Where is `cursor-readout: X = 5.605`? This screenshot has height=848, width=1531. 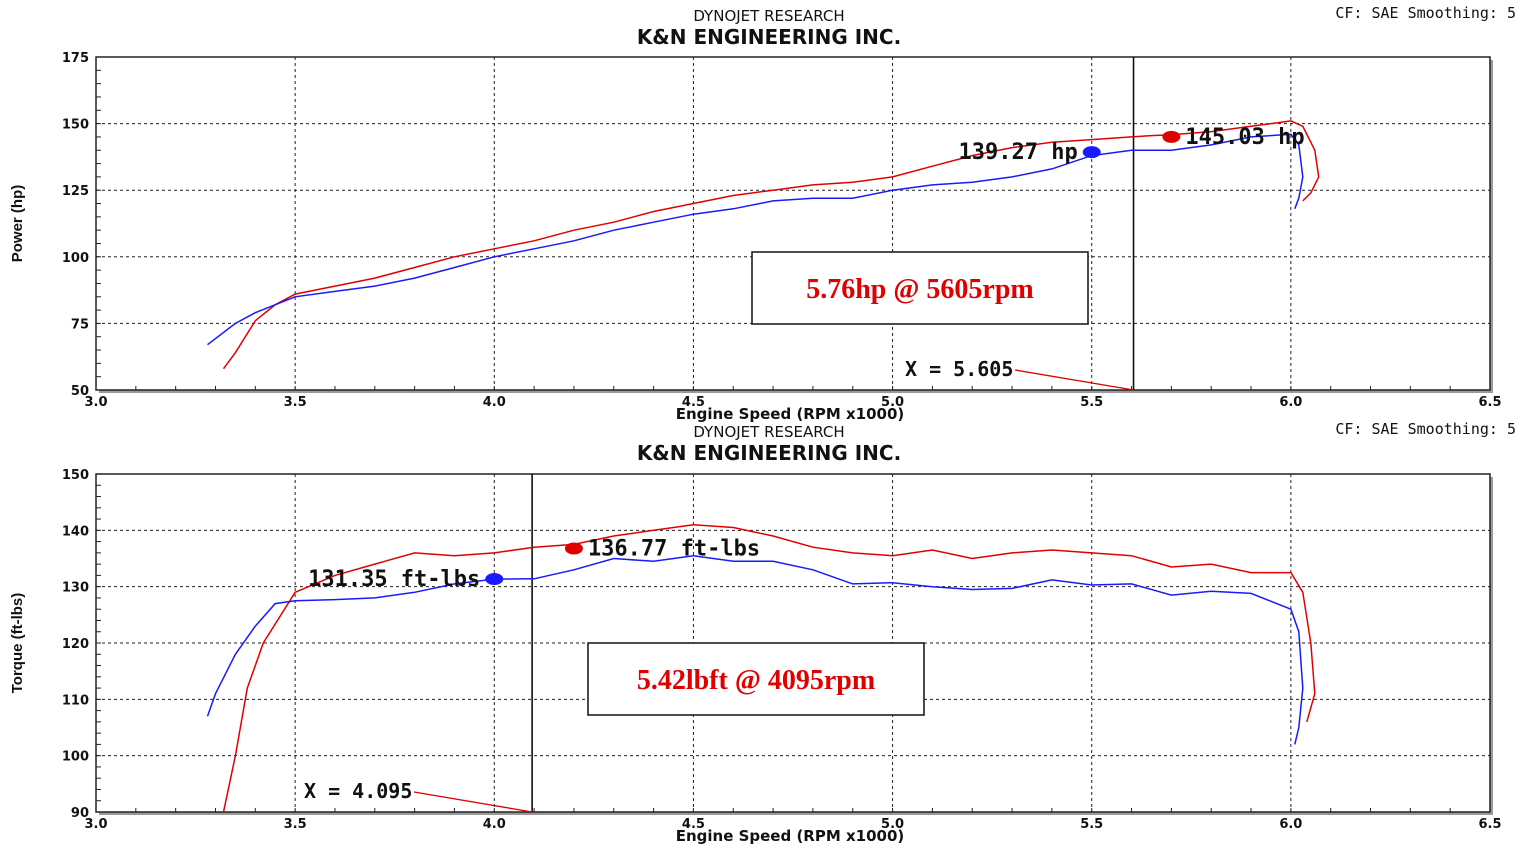
cursor-readout: X = 5.605 is located at coordinates (959, 369).